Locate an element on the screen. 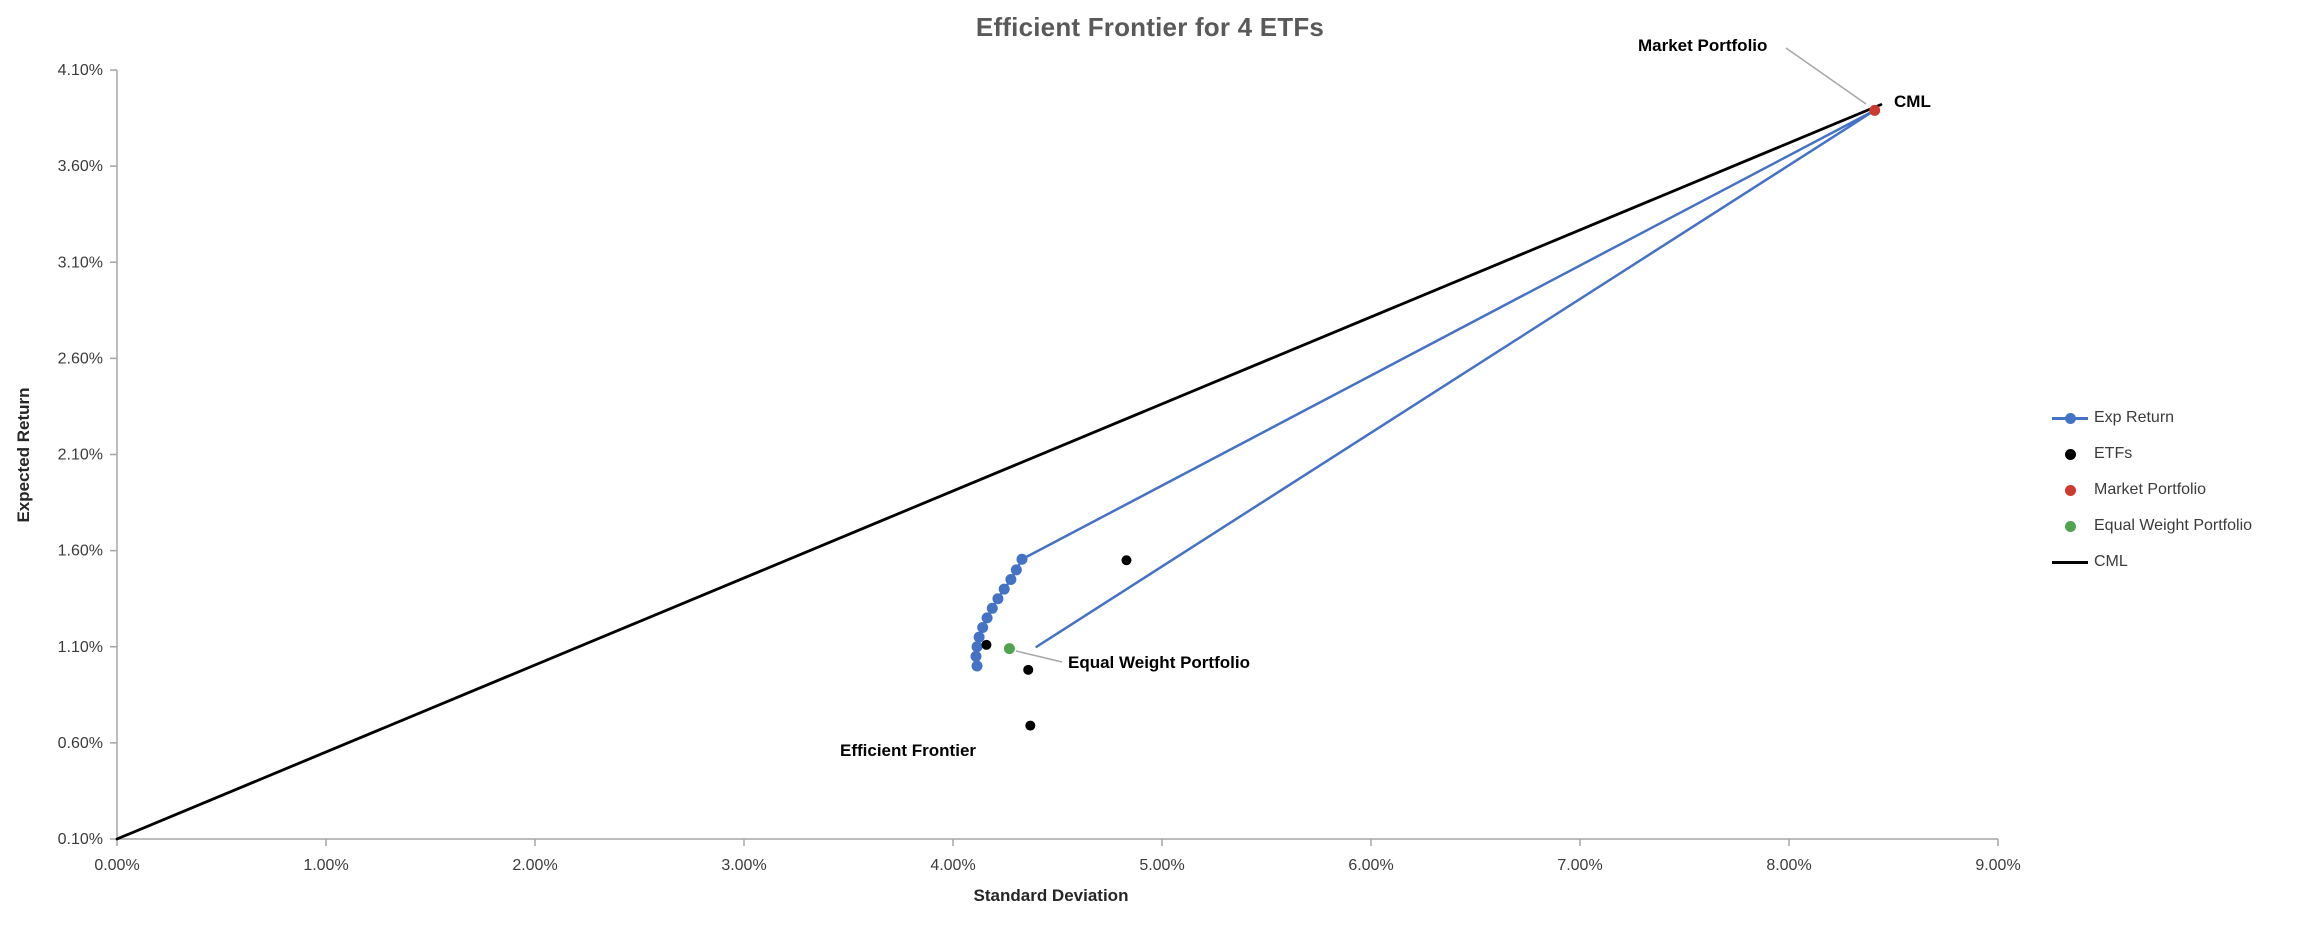  legend-marker-cml is located at coordinates (2070, 562).